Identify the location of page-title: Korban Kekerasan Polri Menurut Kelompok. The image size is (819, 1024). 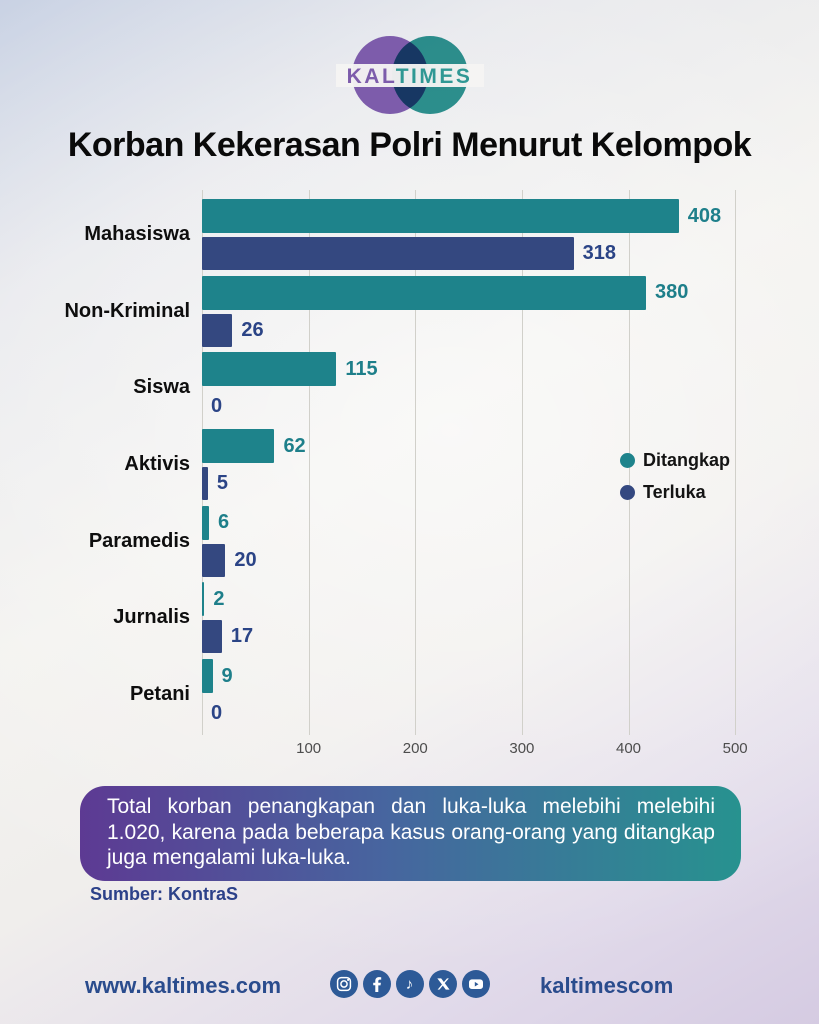
(409, 145).